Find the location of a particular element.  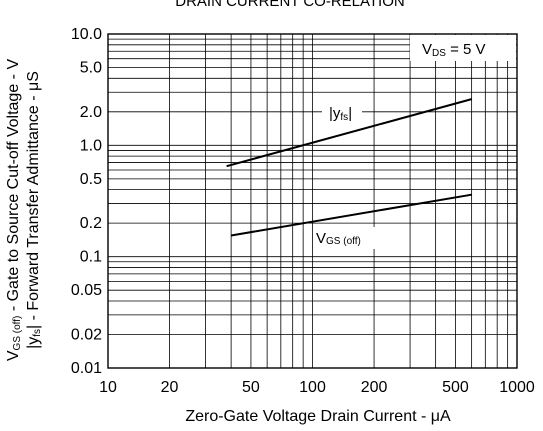

x-tick-label: 100 is located at coordinates (312, 387).